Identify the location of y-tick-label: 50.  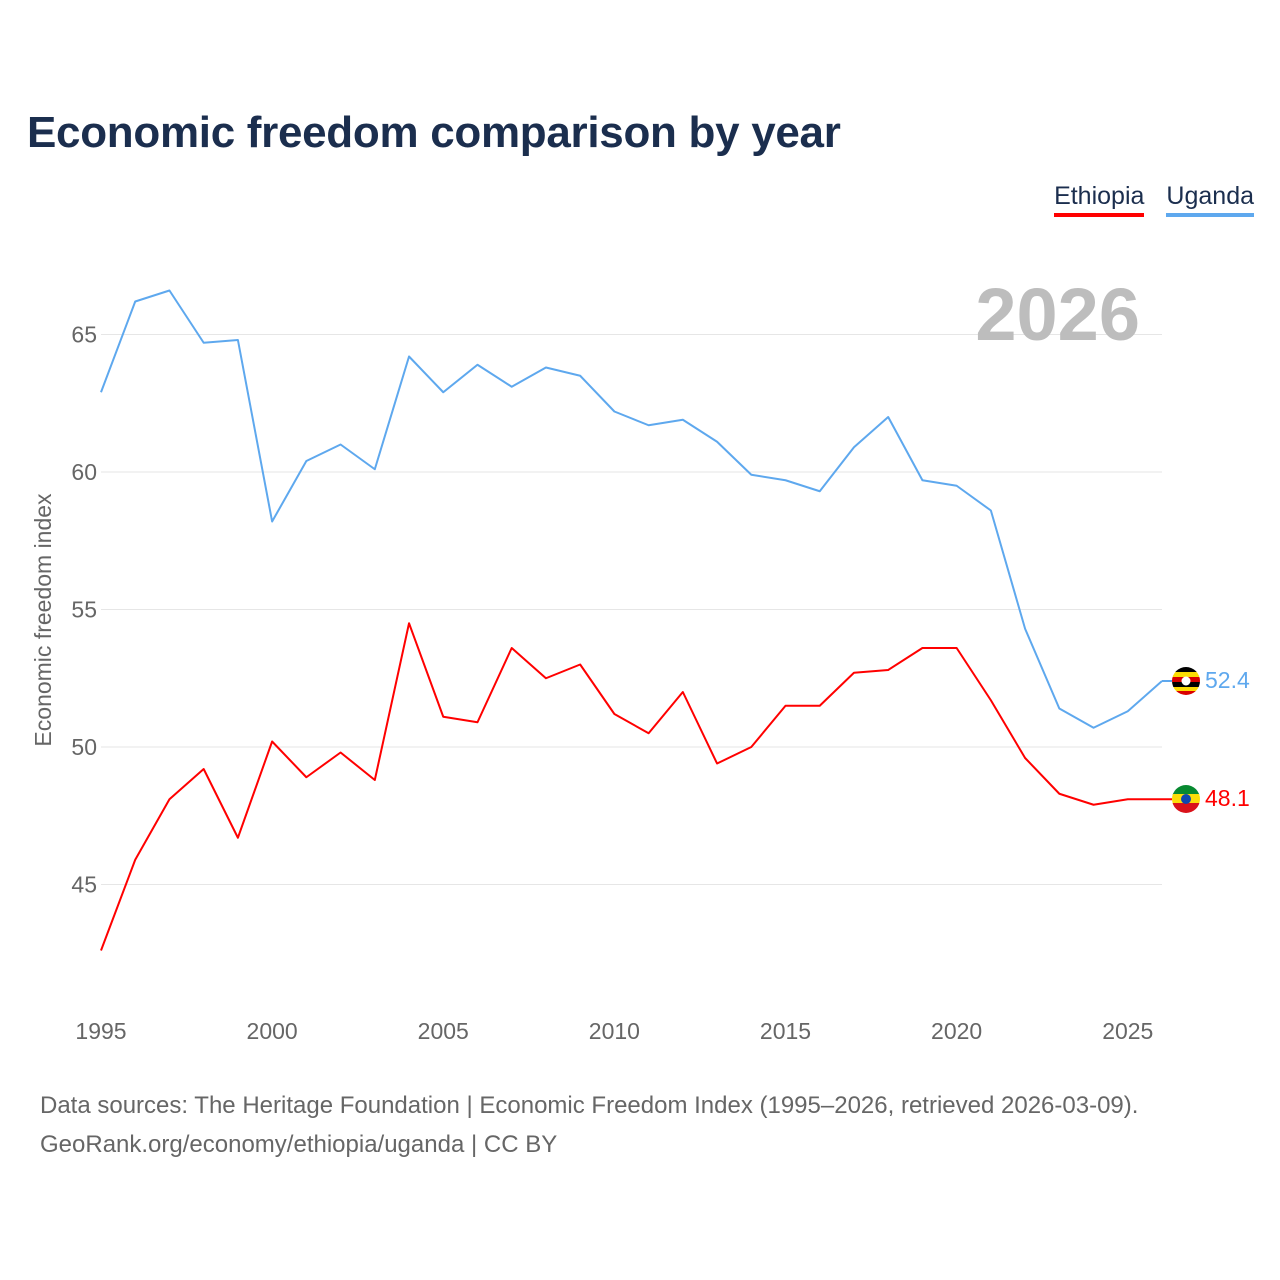
(84, 747).